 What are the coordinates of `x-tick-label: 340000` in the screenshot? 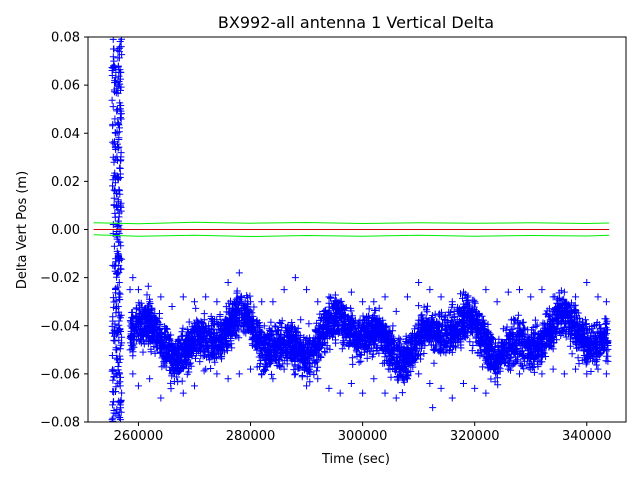 It's located at (587, 436).